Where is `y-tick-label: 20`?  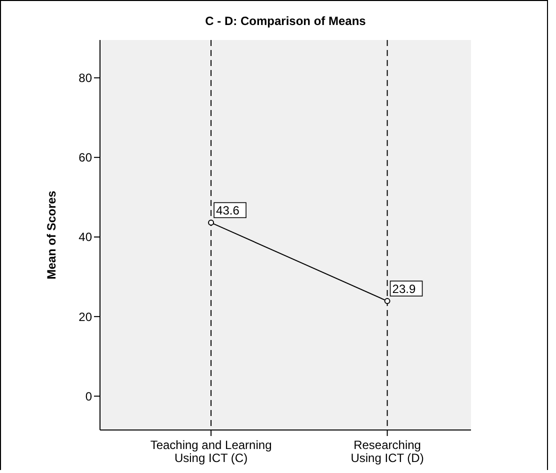 y-tick-label: 20 is located at coordinates (85, 317).